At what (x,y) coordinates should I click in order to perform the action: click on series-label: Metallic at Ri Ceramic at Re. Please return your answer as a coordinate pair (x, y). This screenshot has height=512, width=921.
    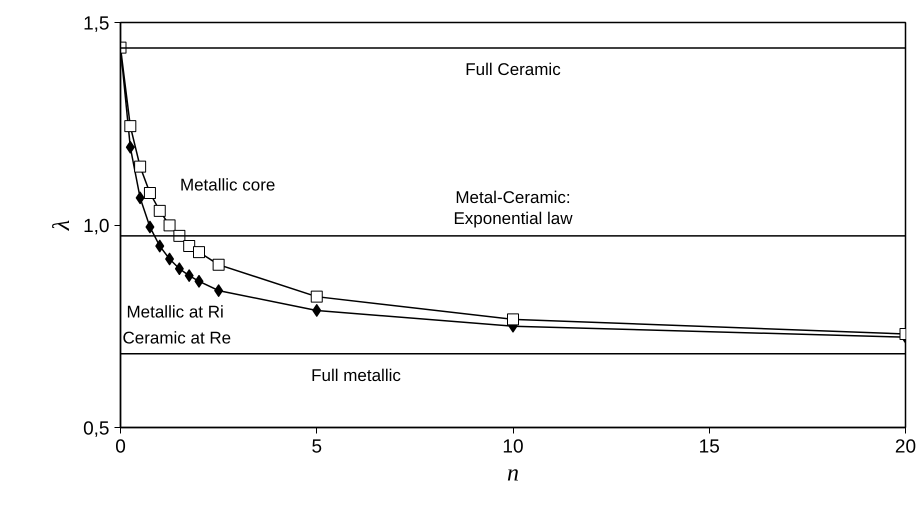
    Looking at the image, I should click on (177, 325).